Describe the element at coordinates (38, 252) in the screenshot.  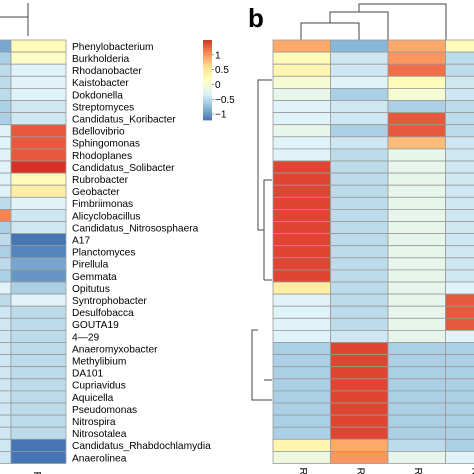
I see `cell-a-planctomyces` at that location.